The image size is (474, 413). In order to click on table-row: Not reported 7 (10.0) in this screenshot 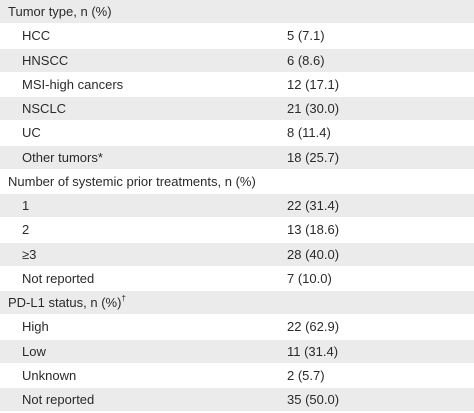, I will do `click(237, 278)`.